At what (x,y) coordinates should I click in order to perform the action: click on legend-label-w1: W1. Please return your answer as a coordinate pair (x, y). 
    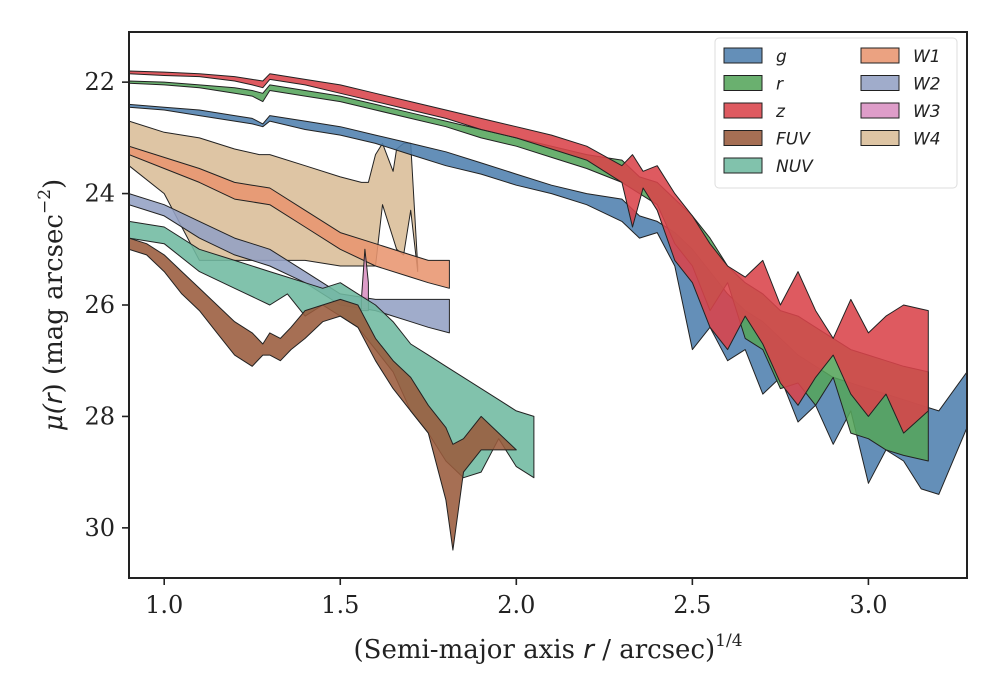
    Looking at the image, I should click on (927, 57).